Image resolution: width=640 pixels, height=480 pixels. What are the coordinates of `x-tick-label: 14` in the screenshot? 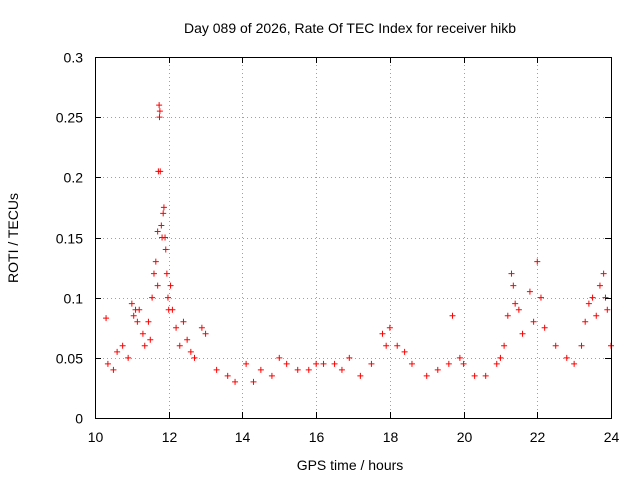 It's located at (243, 437).